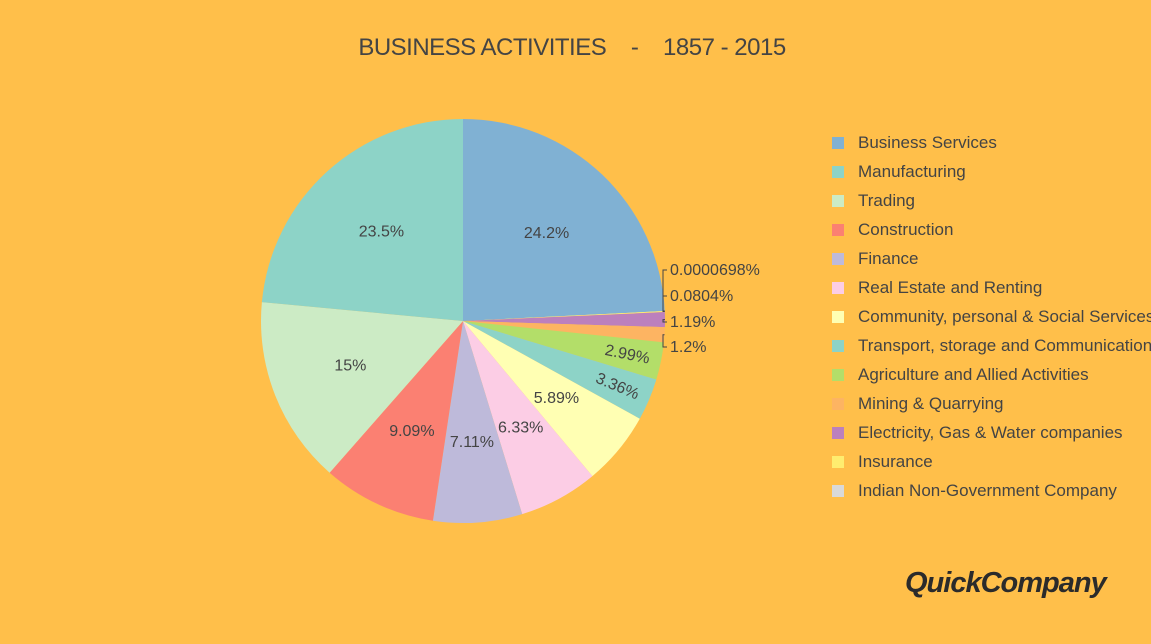 The width and height of the screenshot is (1151, 644). I want to click on pie-slice-electricity-gas-water-companies, so click(564, 320).